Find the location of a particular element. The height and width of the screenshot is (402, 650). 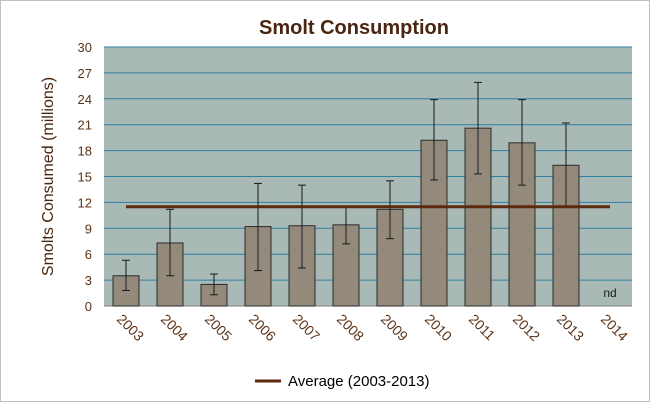

legend: Average (2003-2013) is located at coordinates (342, 381).